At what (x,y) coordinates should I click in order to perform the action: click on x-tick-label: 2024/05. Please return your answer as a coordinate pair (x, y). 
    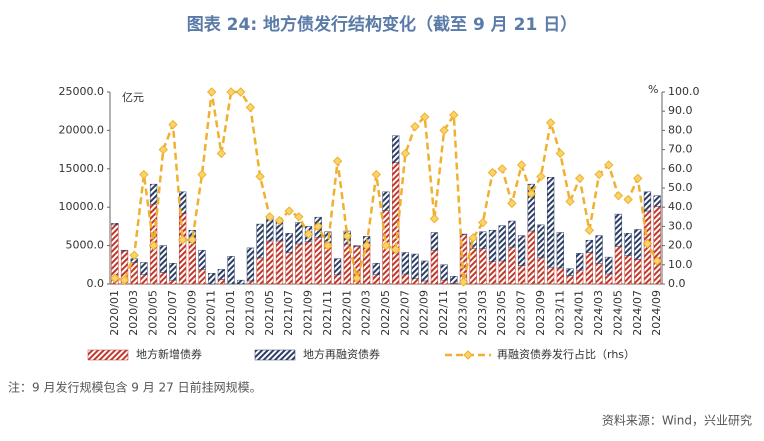
    Looking at the image, I should click on (617, 313).